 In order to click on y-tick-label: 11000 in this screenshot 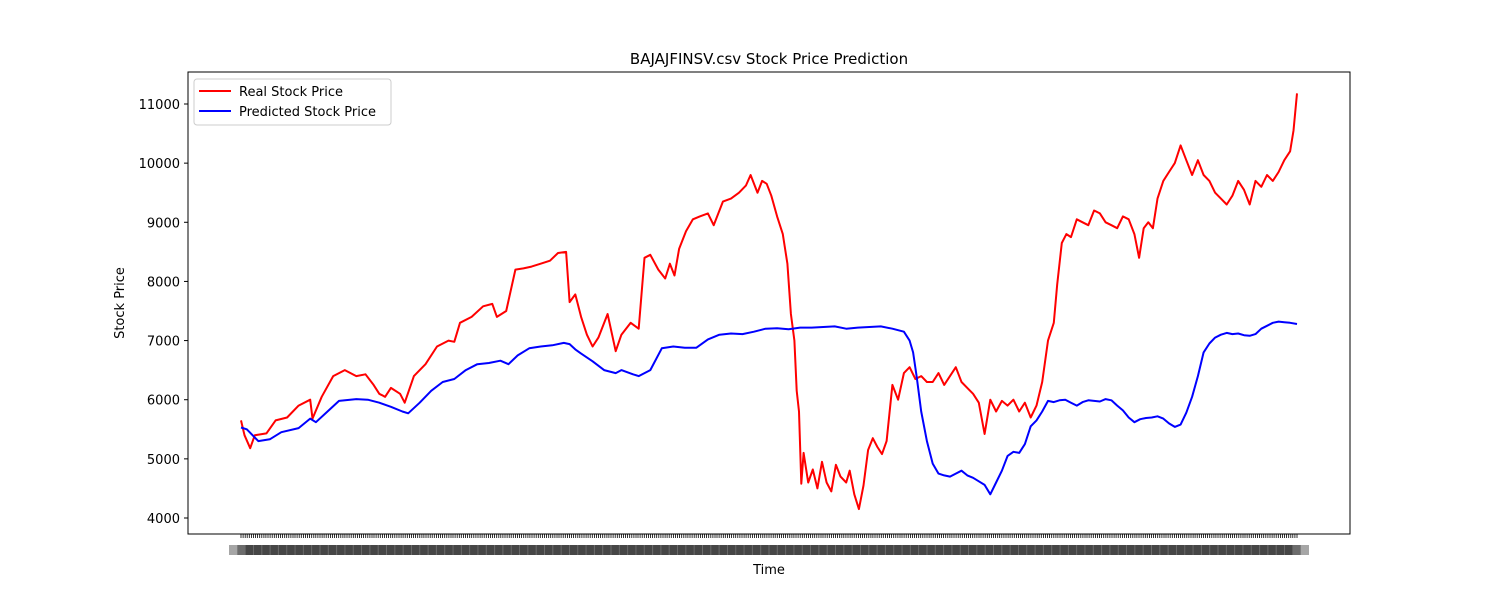, I will do `click(159, 105)`.